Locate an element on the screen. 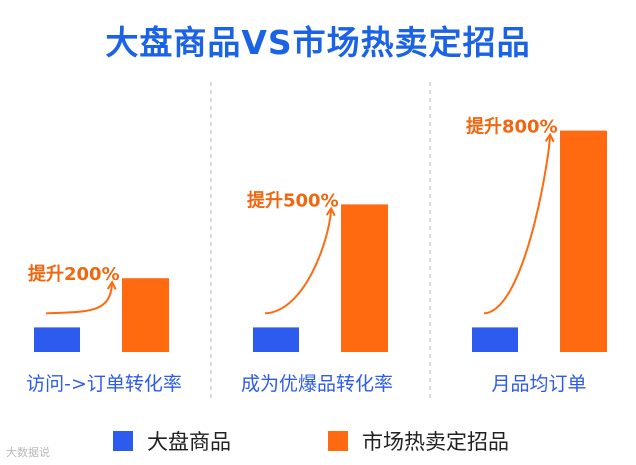 This screenshot has height=465, width=636. legend-item-baseline: 大盘商品 is located at coordinates (172, 441).